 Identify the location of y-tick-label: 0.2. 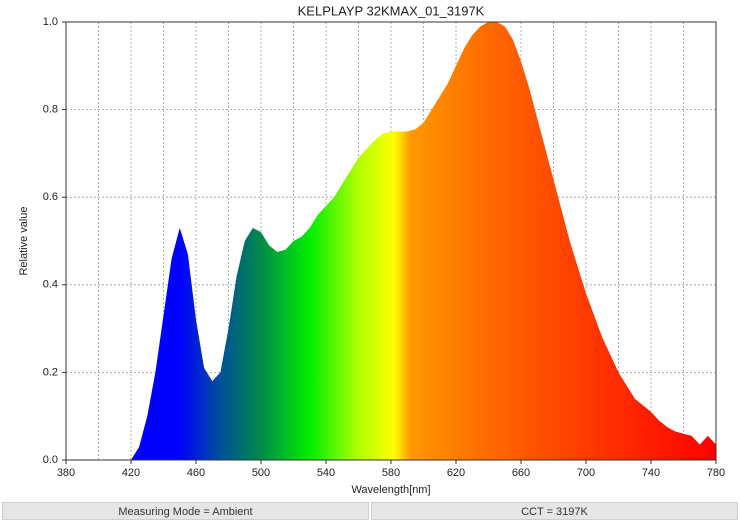
(50, 372).